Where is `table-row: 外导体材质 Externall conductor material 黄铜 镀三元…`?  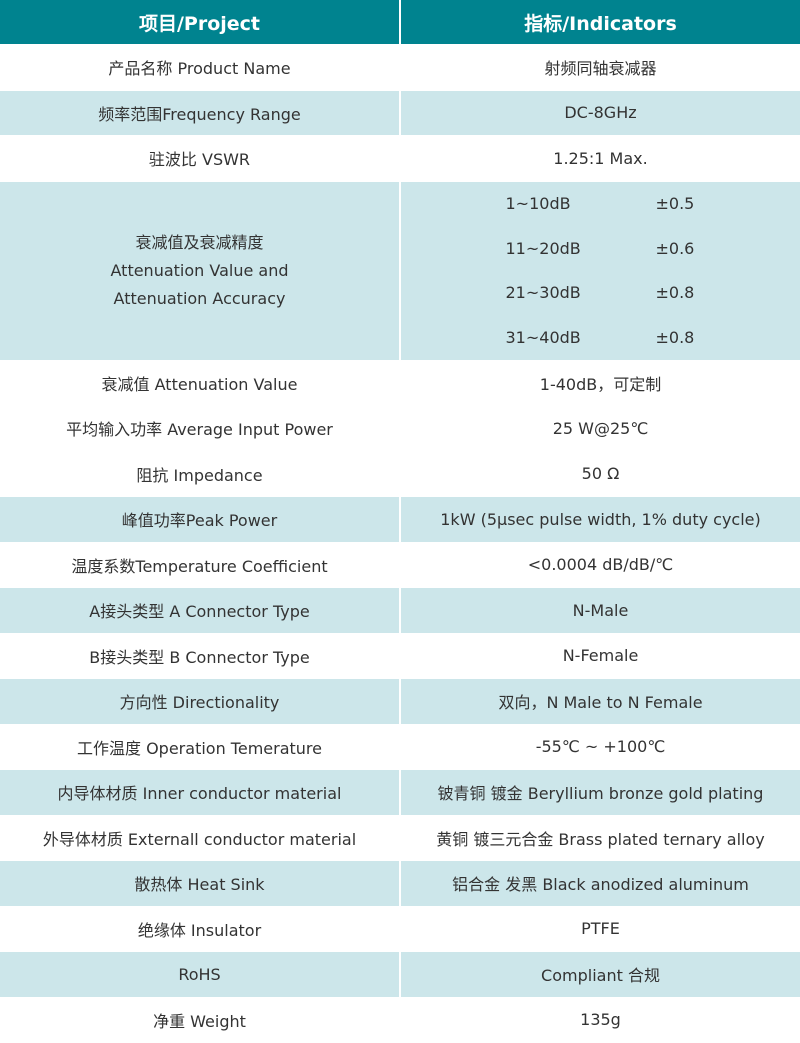
table-row: 外导体材质 Externall conductor material 黄铜 镀三元… is located at coordinates (400, 838).